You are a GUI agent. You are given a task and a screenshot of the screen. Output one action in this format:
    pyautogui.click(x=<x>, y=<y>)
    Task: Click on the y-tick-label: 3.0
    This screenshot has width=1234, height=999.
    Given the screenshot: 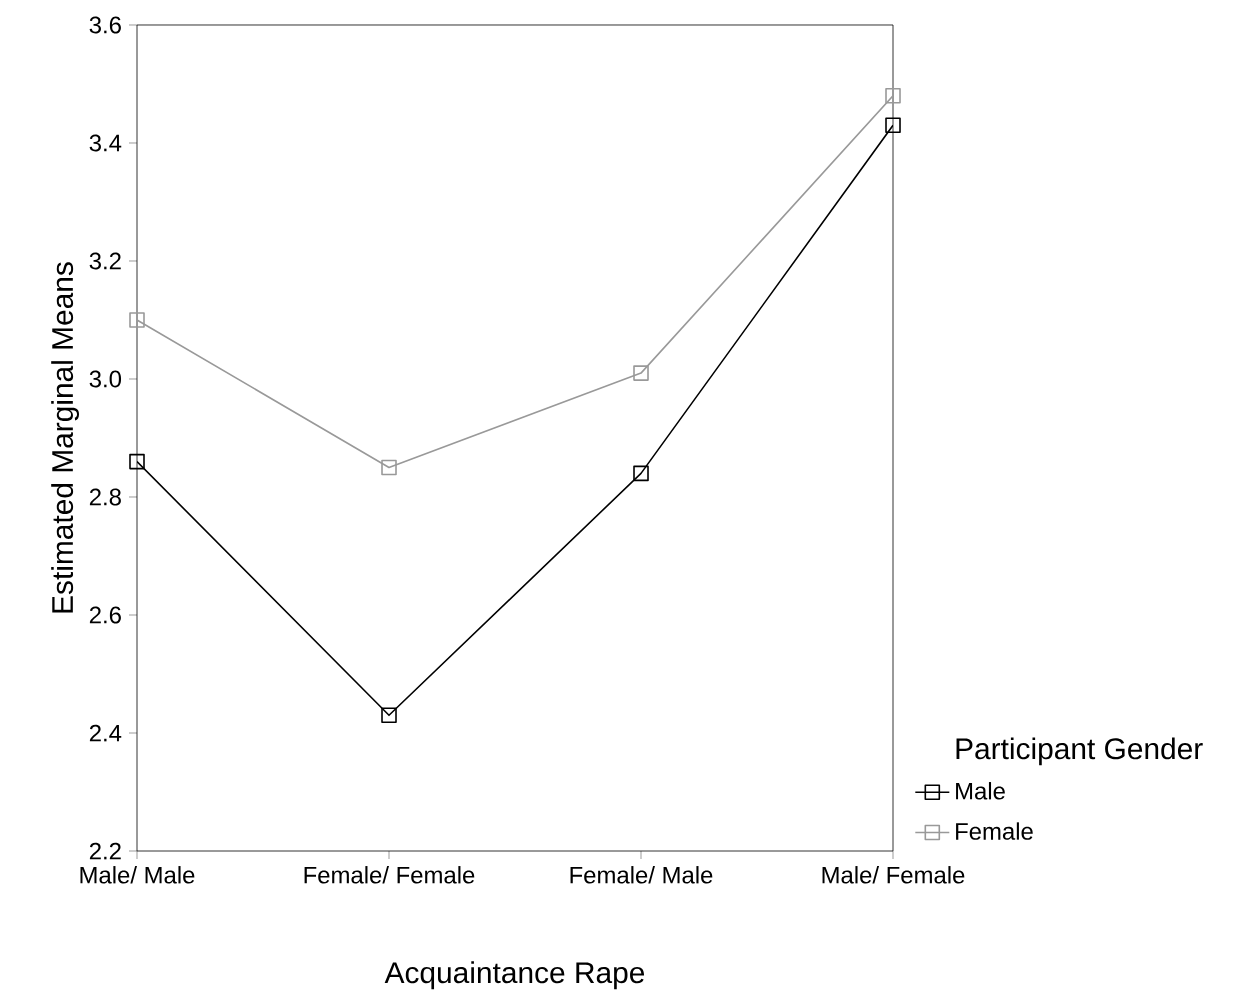 What is the action you would take?
    pyautogui.click(x=105, y=379)
    